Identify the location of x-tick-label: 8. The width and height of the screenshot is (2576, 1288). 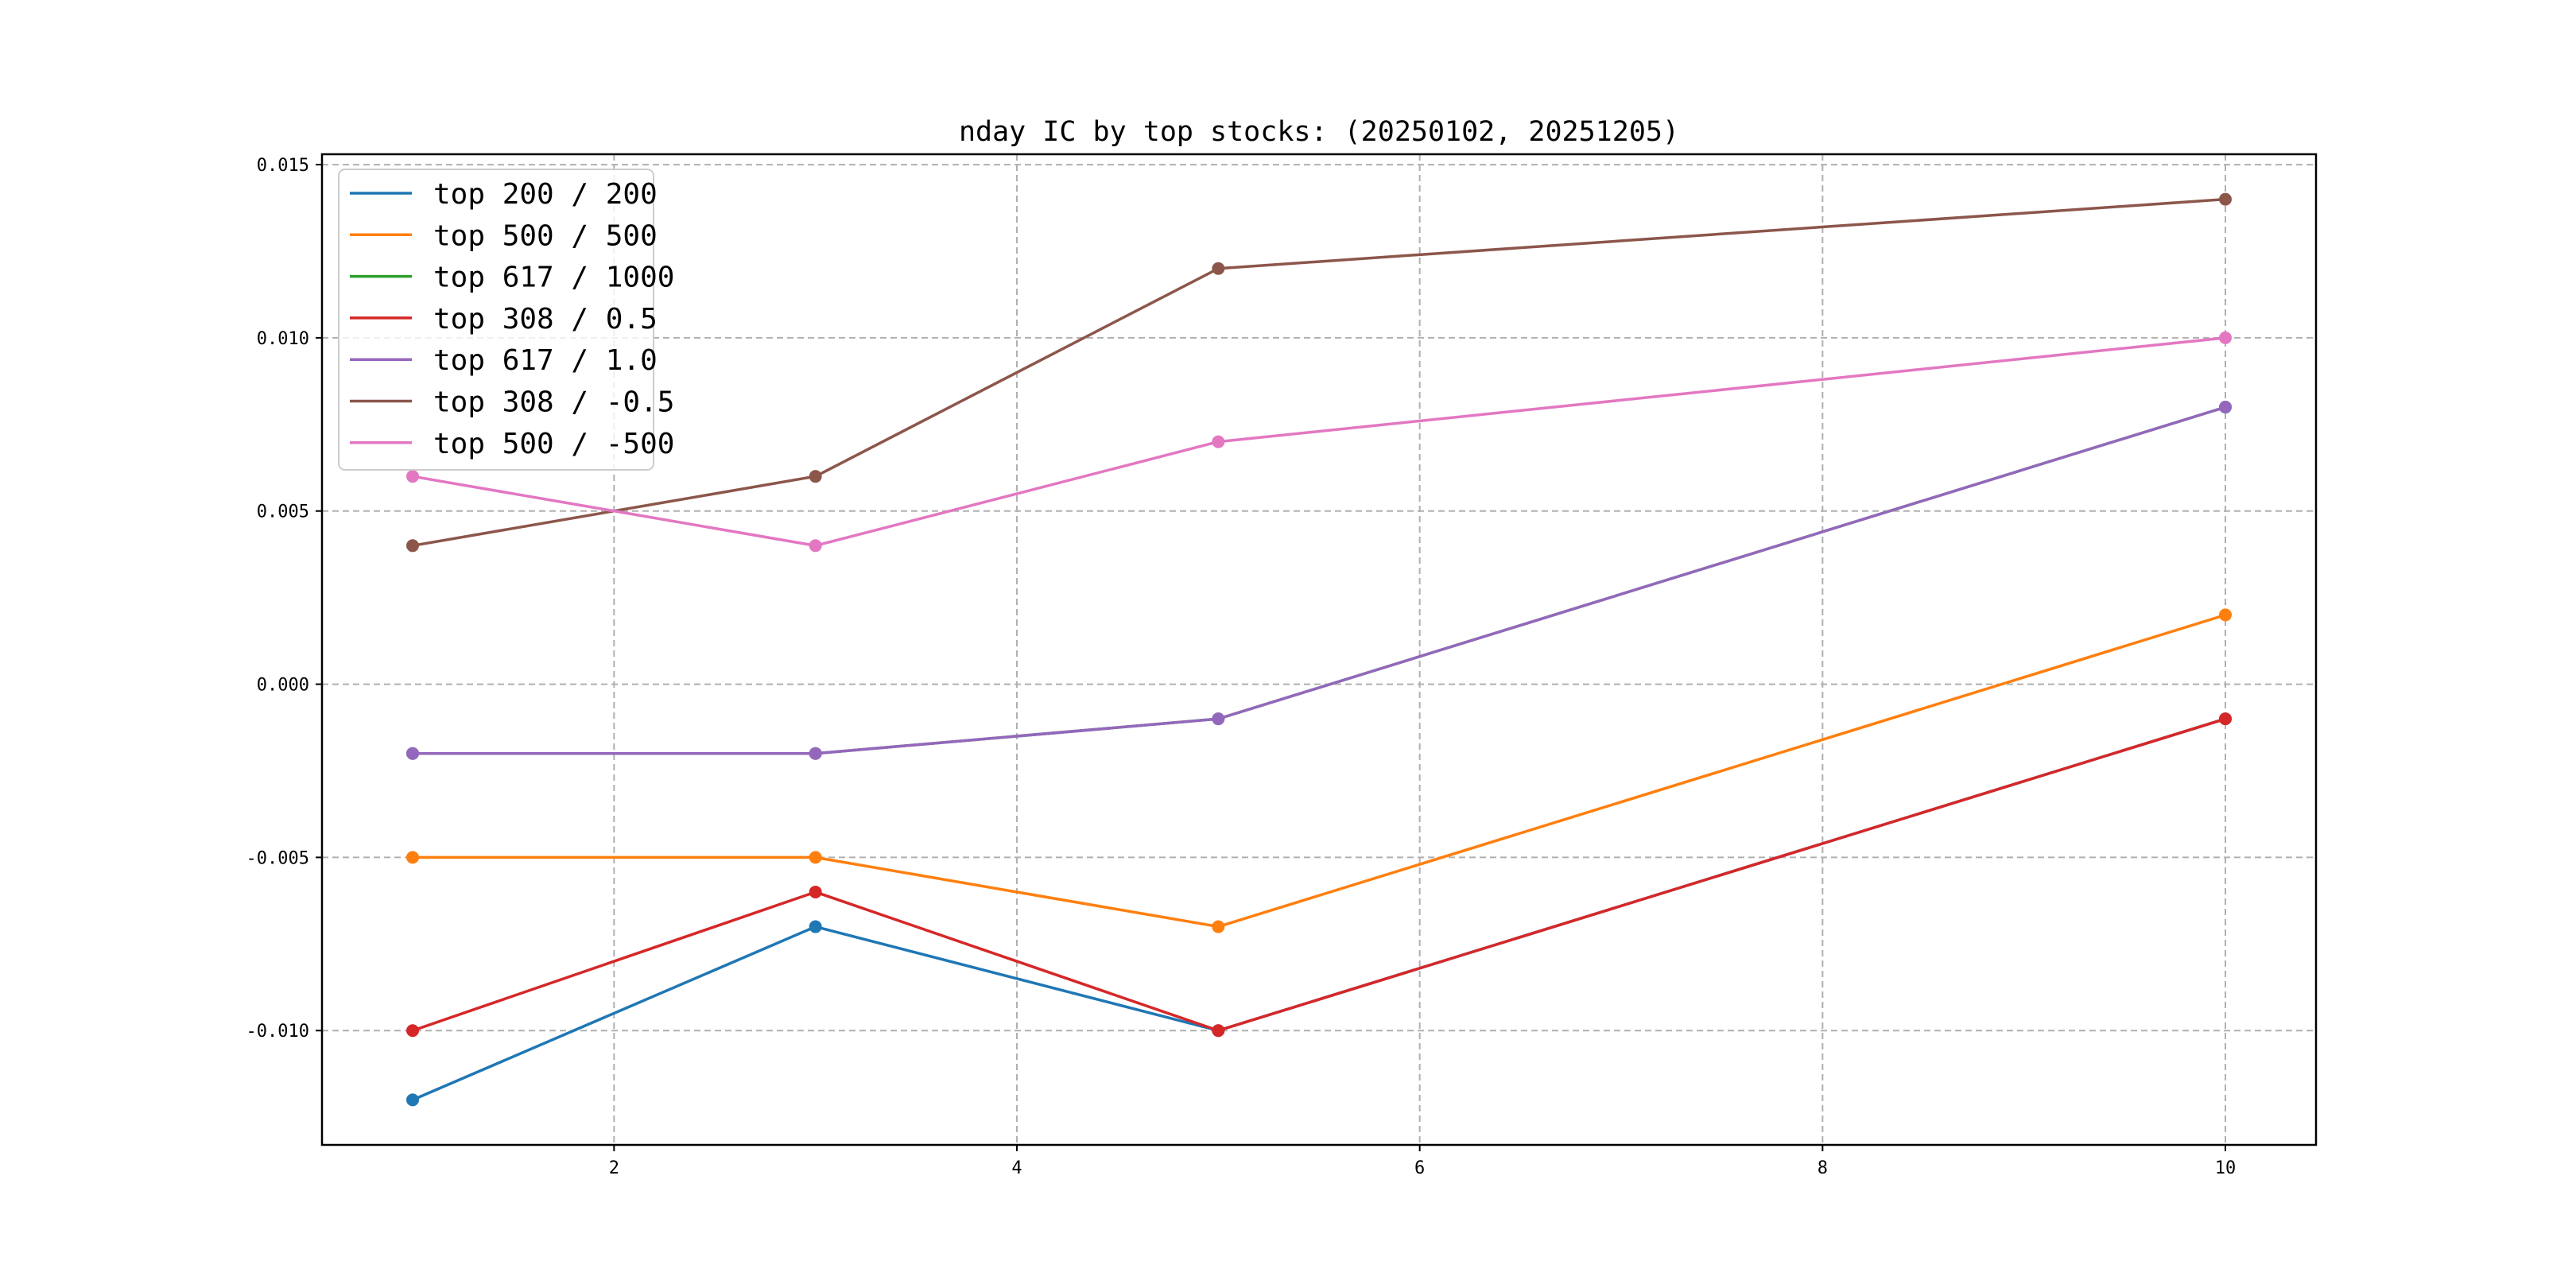
(1823, 1168).